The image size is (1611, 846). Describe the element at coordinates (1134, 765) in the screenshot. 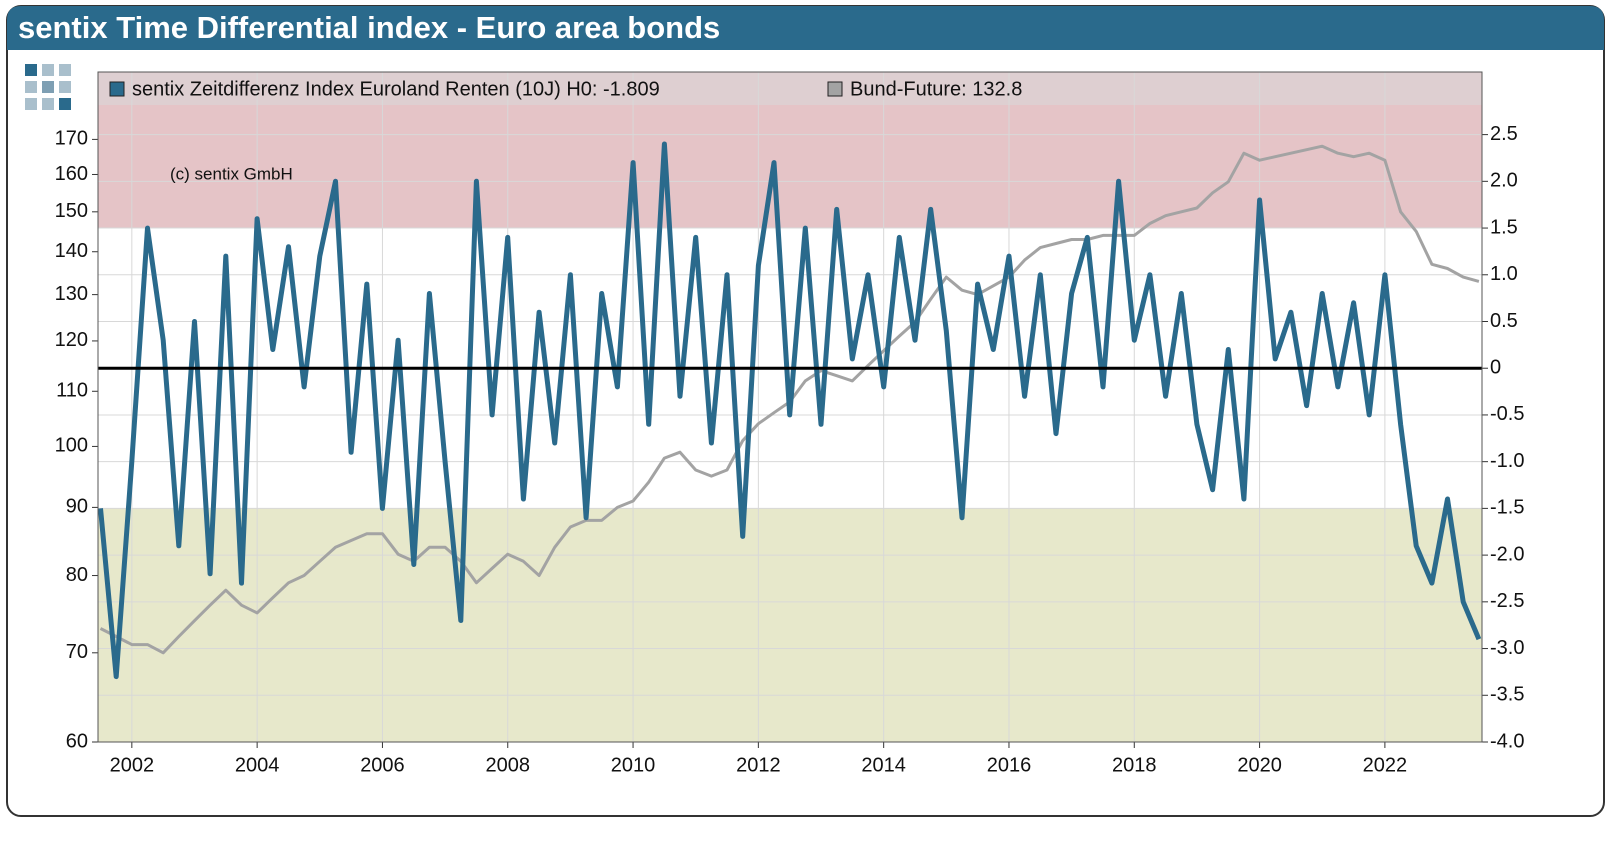

I see `x-tick-label: 2018` at that location.